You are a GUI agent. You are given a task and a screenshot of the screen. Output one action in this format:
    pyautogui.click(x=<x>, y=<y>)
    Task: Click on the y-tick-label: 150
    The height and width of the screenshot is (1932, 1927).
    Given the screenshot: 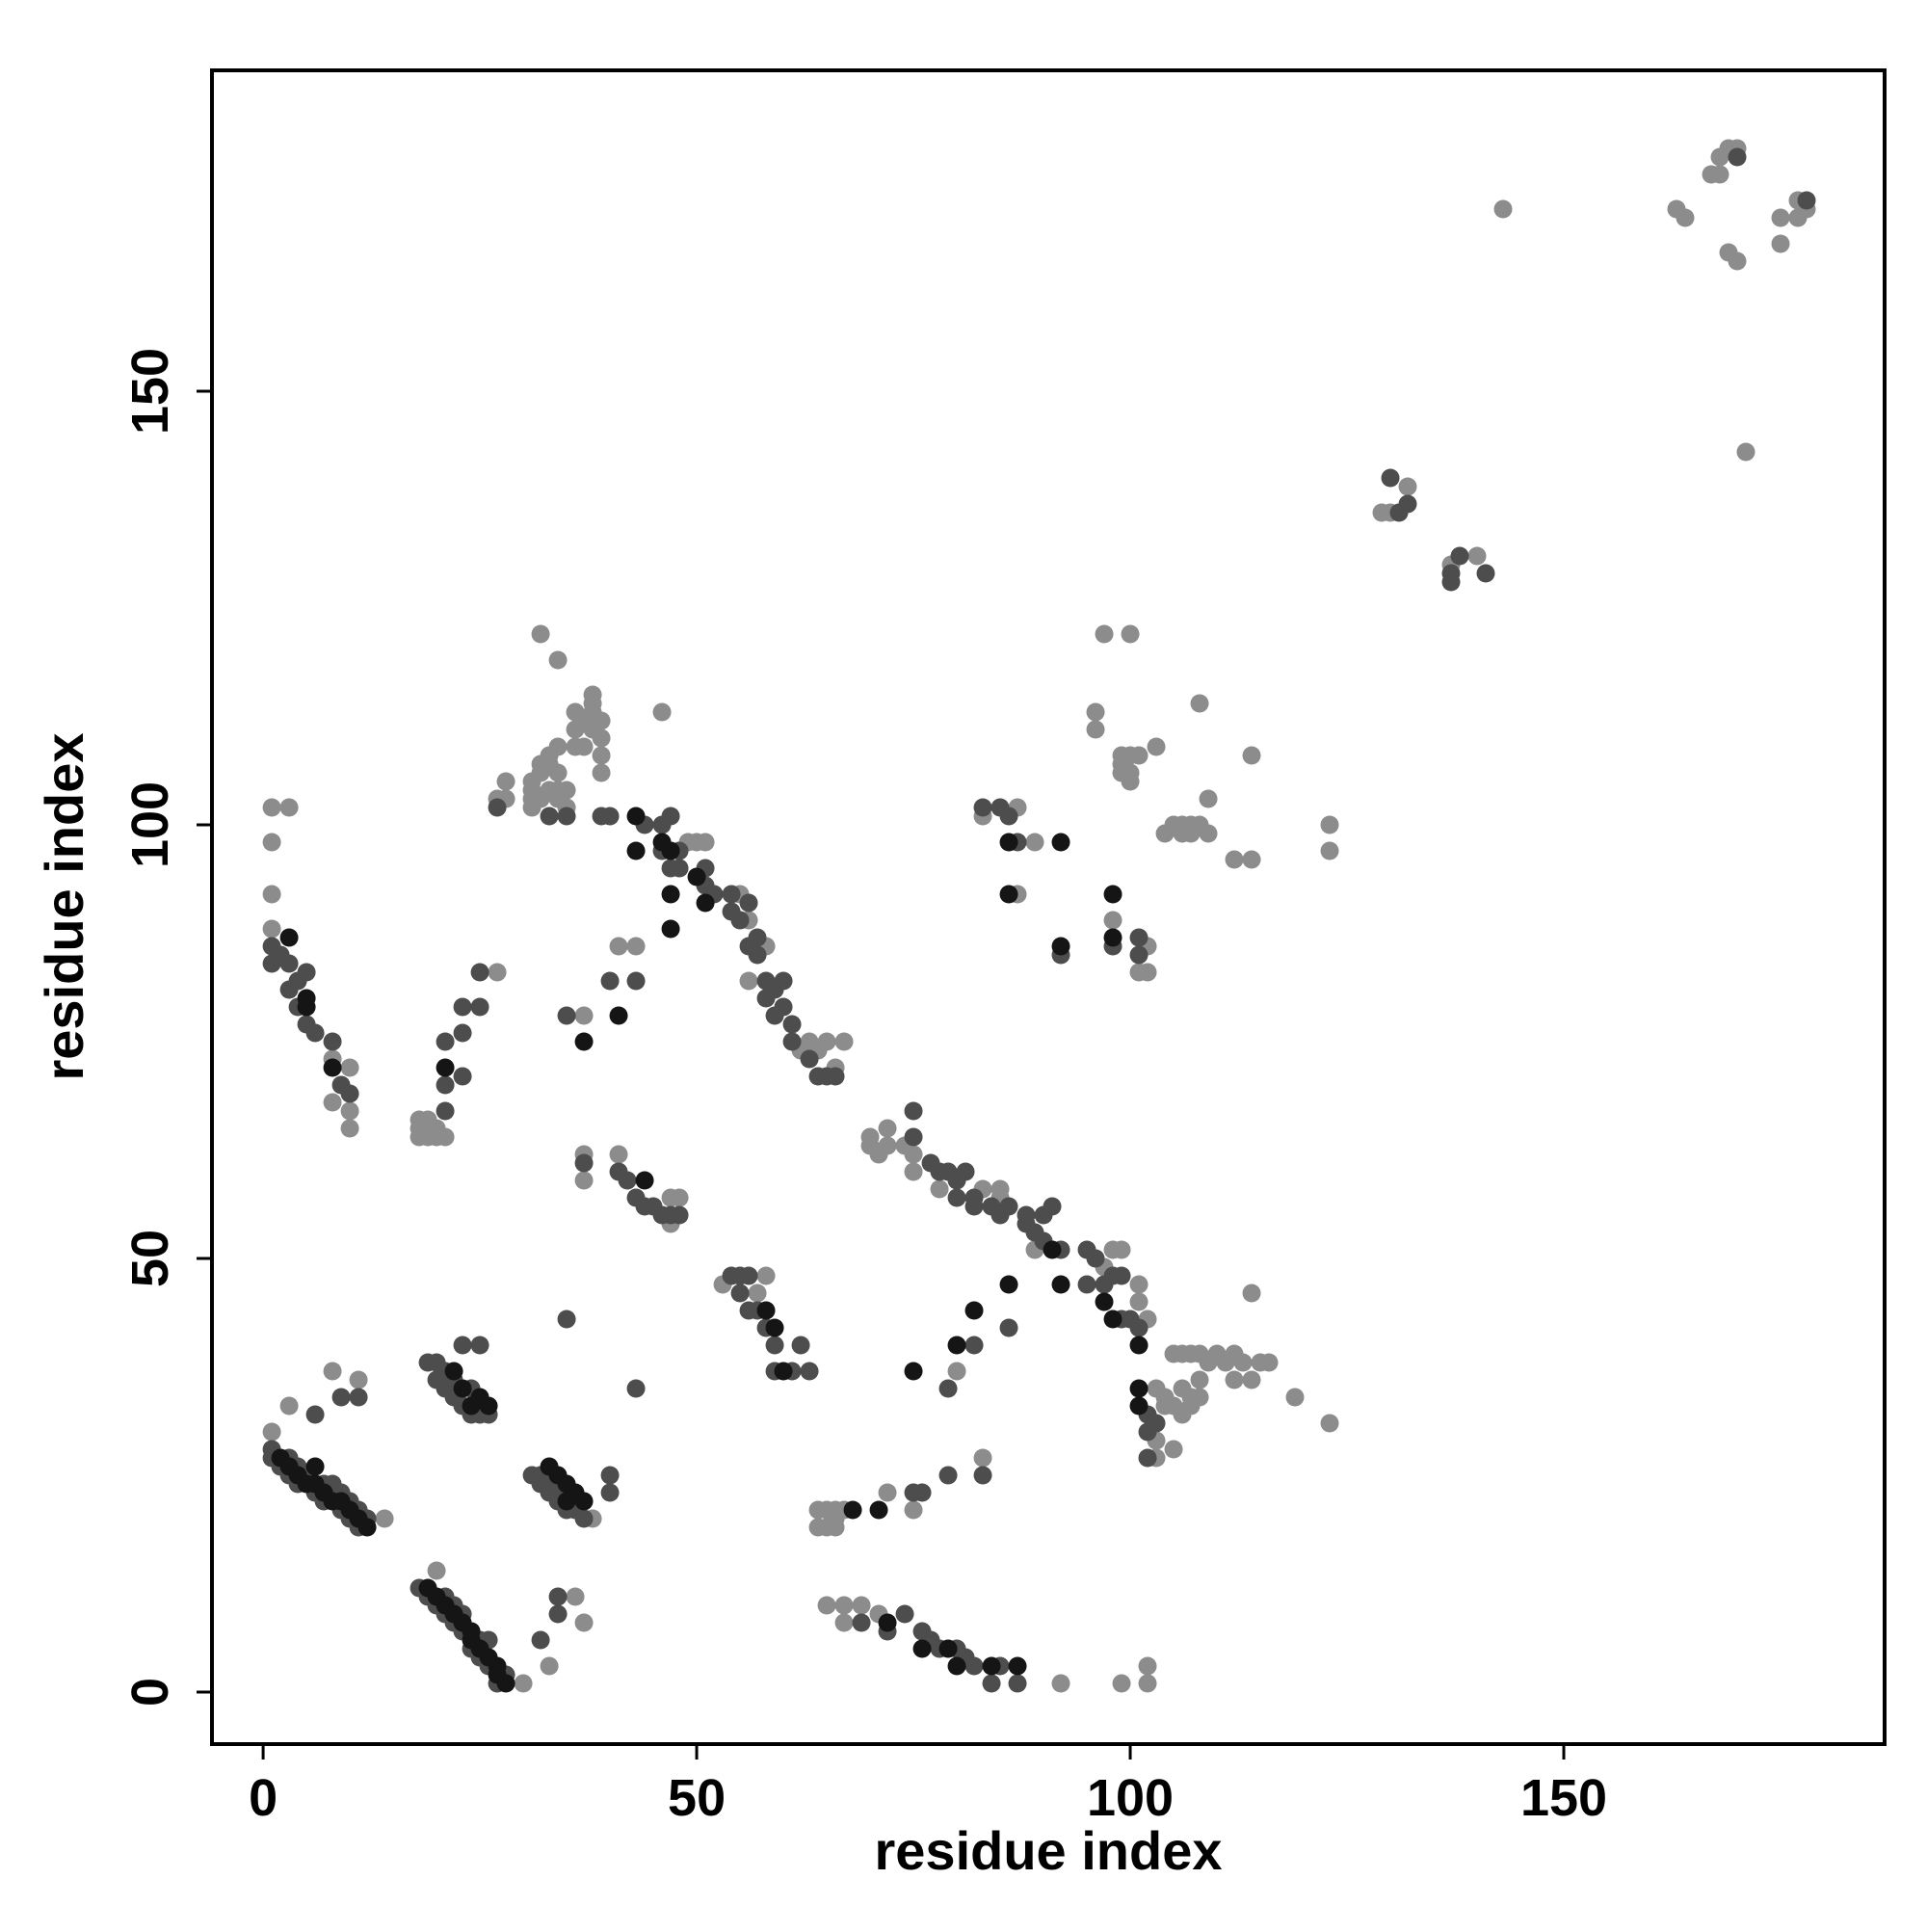 What is the action you would take?
    pyautogui.click(x=150, y=391)
    